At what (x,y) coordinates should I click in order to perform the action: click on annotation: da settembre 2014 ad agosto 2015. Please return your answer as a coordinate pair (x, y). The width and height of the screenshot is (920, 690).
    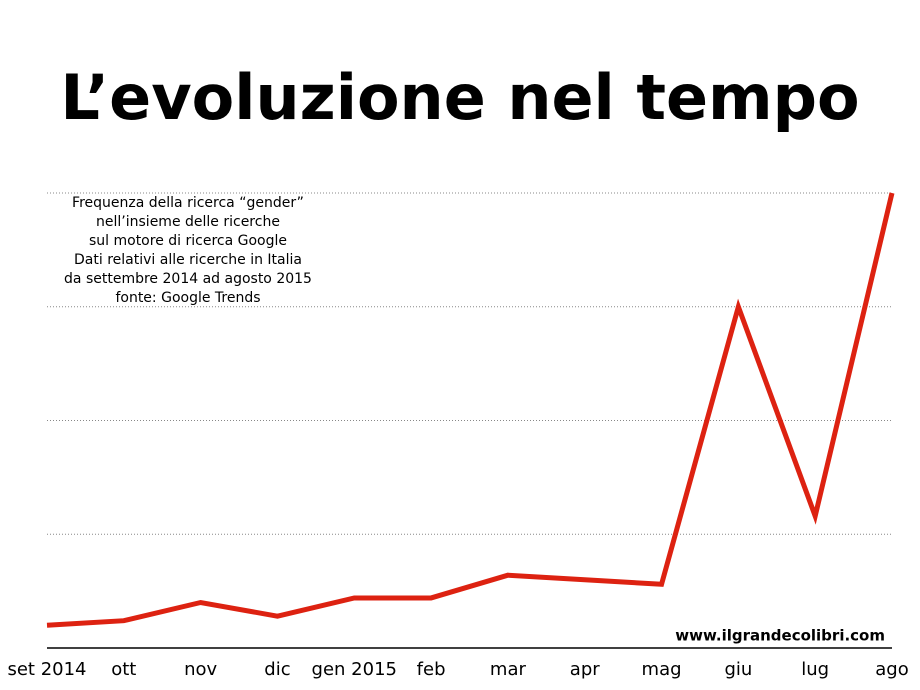
    Looking at the image, I should click on (188, 279).